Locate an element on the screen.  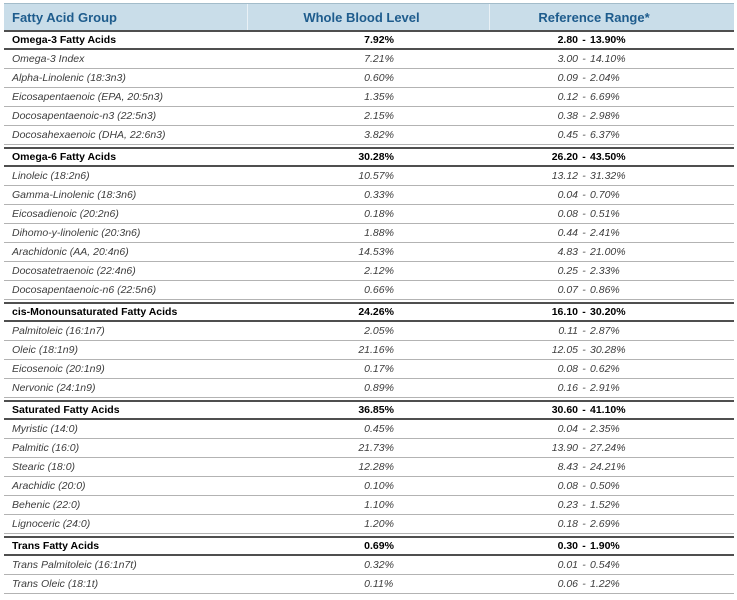
reference-range: 0.09-2.04% is located at coordinates (612, 78).